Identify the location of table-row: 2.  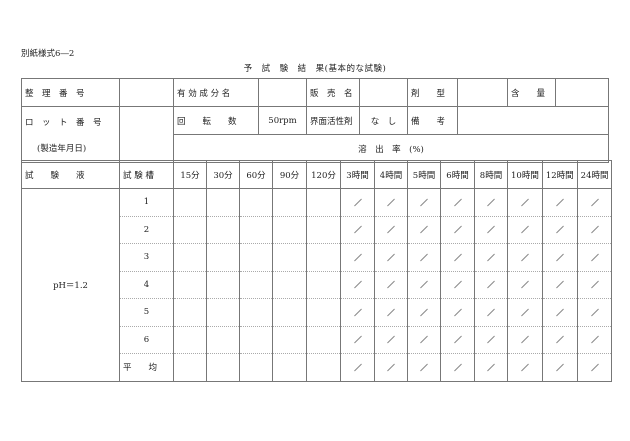
(317, 229).